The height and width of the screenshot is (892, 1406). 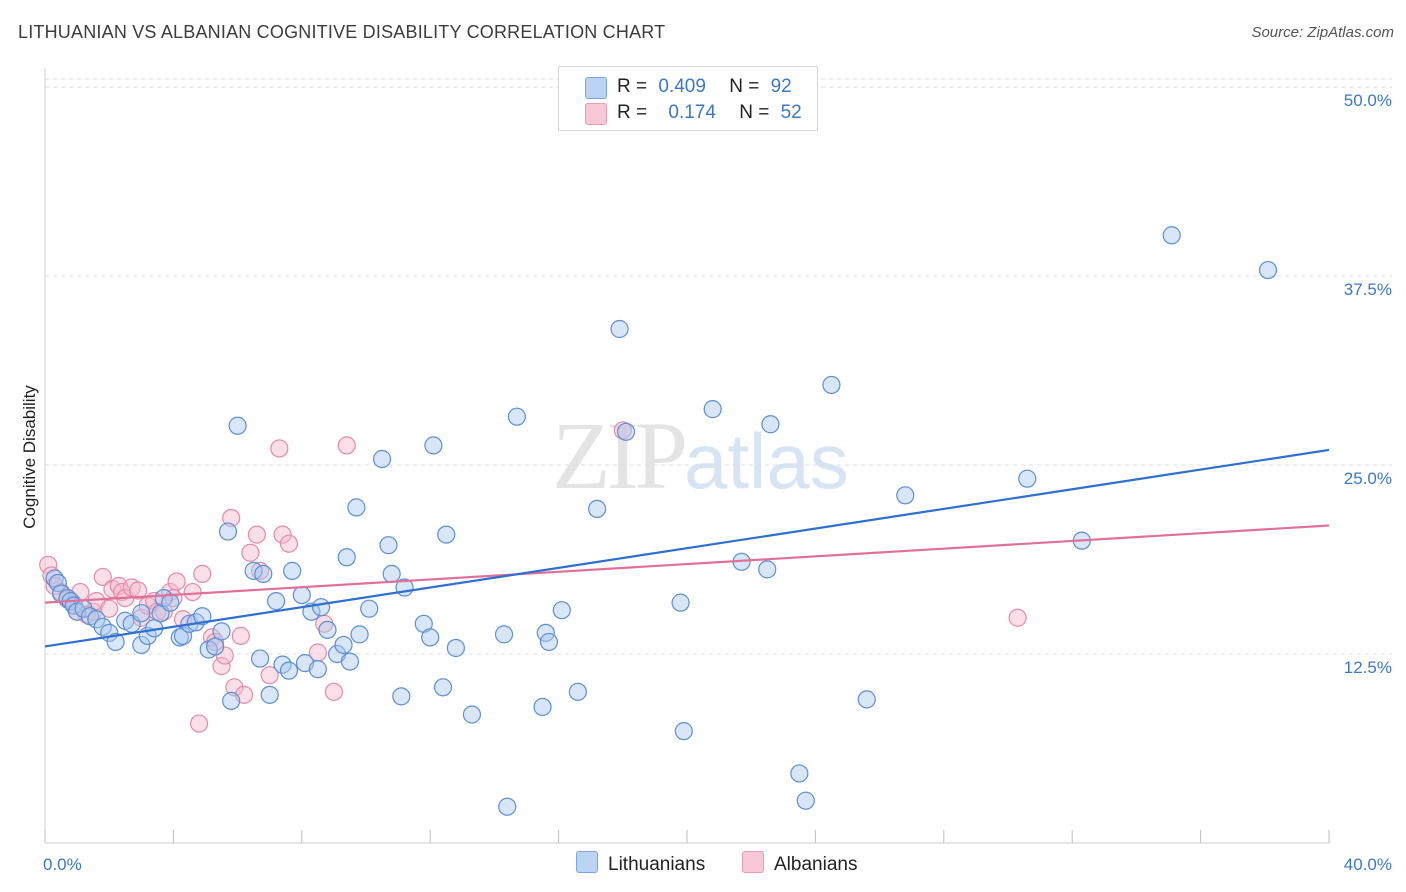 I want to click on legend-item-albanians: Albanians, so click(x=799, y=863).